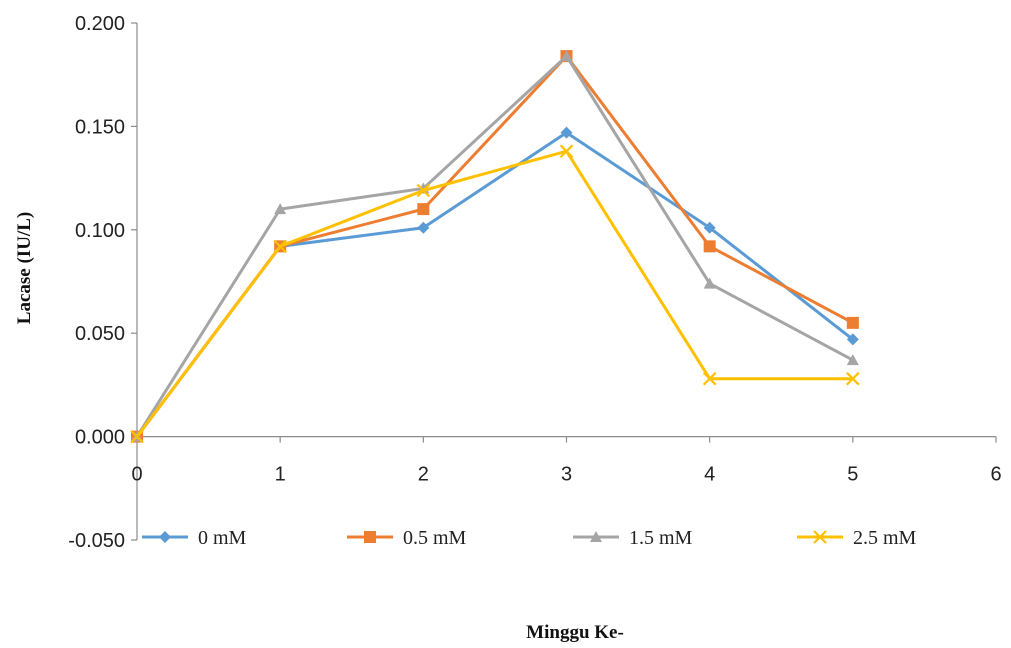 The height and width of the screenshot is (648, 1011). Describe the element at coordinates (136, 475) in the screenshot. I see `x-tick-label: 0` at that location.